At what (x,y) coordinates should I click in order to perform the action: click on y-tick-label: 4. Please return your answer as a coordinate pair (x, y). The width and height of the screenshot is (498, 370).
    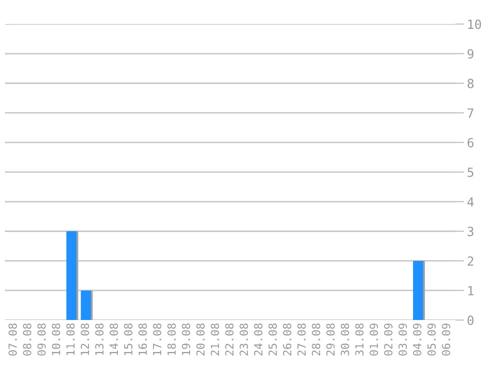
    Looking at the image, I should click on (470, 201).